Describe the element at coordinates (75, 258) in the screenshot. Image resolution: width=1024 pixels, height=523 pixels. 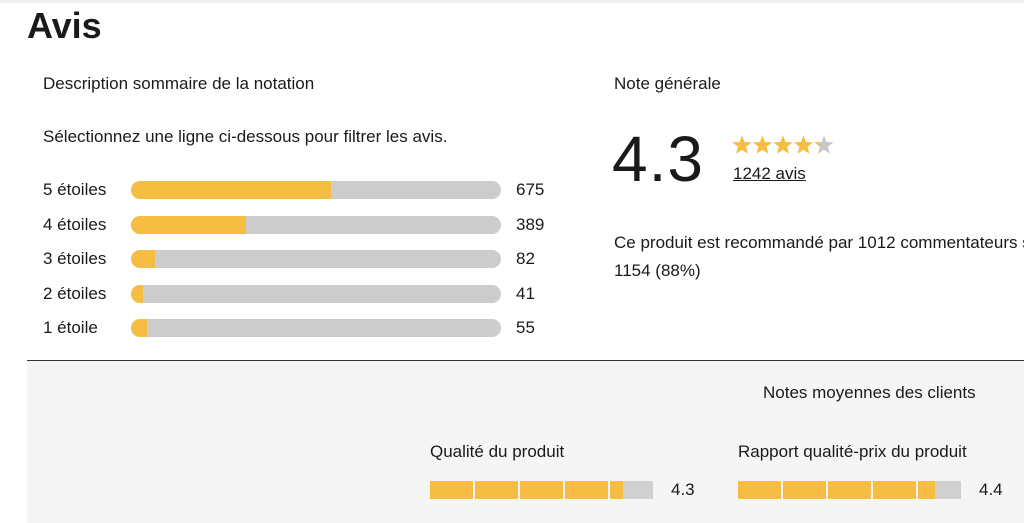
I see `rating-row-label: 3 étoiles` at that location.